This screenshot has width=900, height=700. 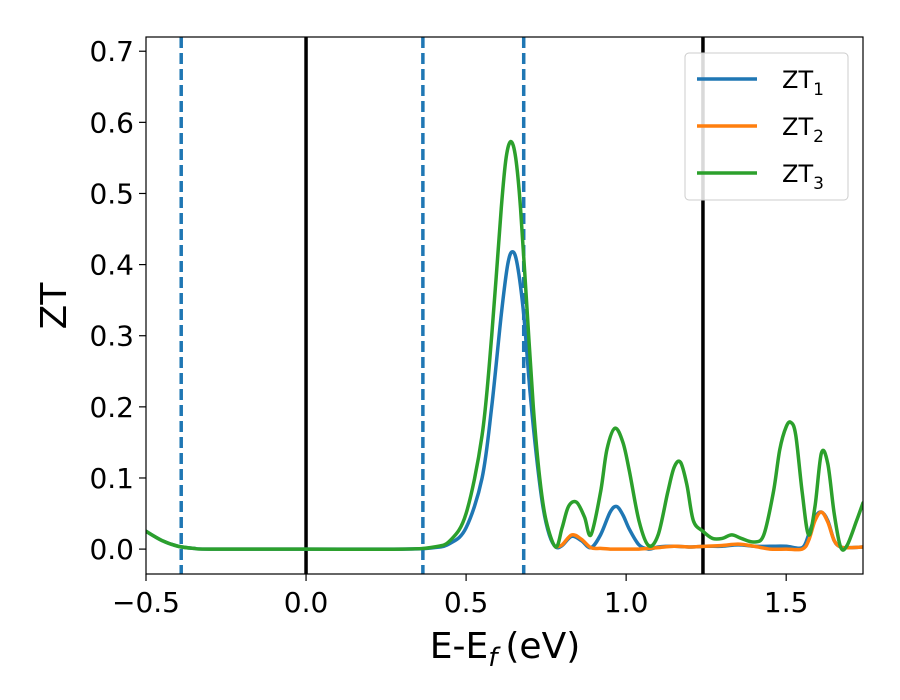 I want to click on legend-box, so click(x=766, y=126).